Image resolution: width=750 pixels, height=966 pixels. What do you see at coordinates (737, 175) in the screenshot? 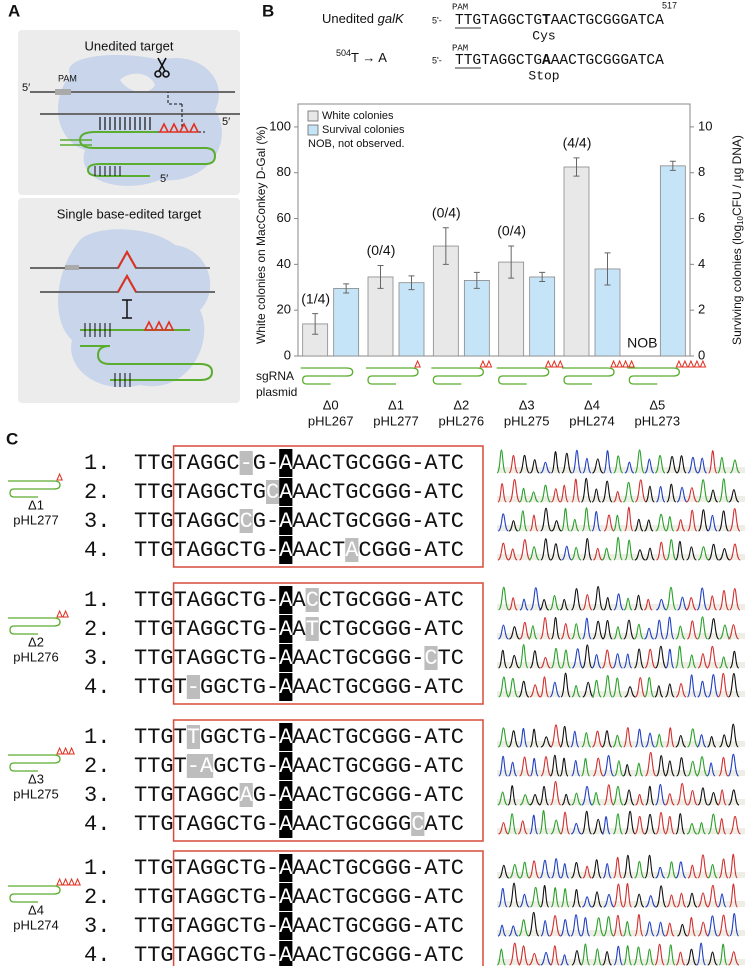
I see `label-part: CFU / µg DNA)` at bounding box center [737, 175].